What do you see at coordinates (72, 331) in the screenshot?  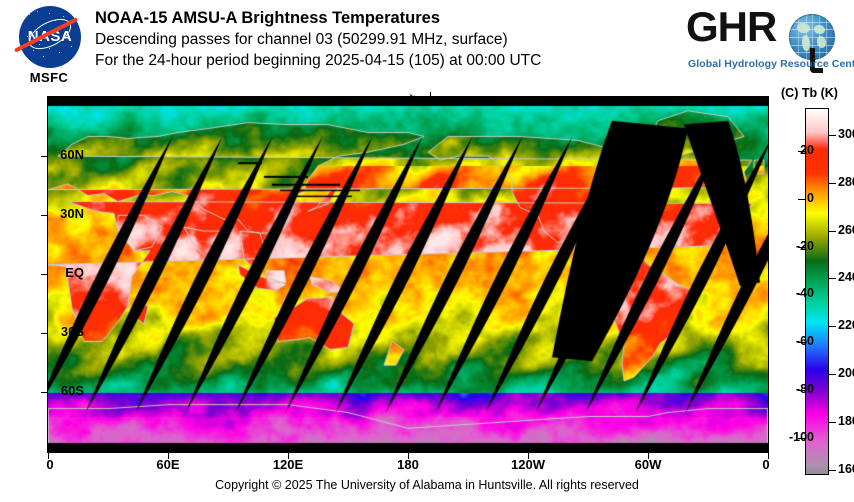 I see `ytick-label-30s: 30S` at bounding box center [72, 331].